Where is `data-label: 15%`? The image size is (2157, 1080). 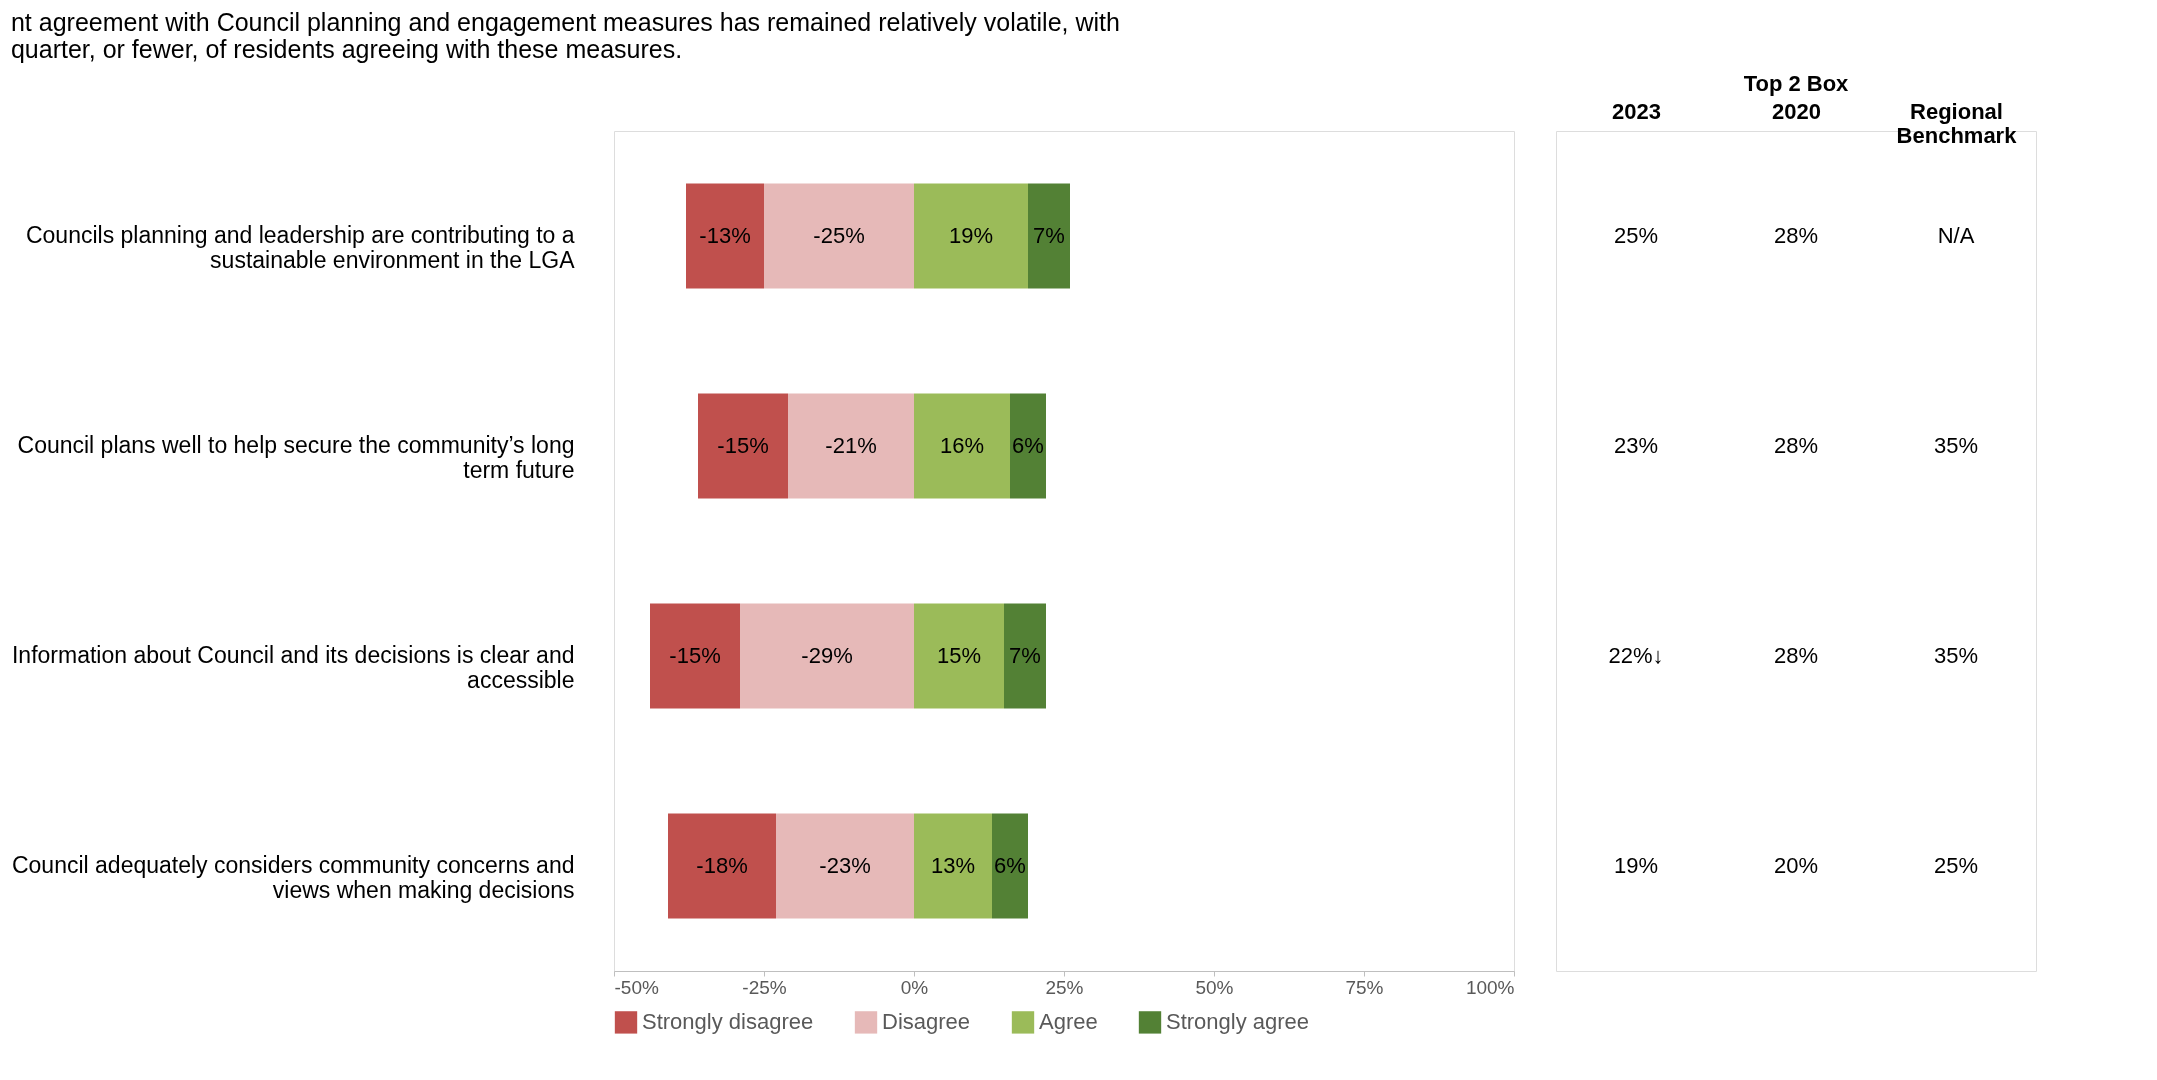
data-label: 15% is located at coordinates (959, 655).